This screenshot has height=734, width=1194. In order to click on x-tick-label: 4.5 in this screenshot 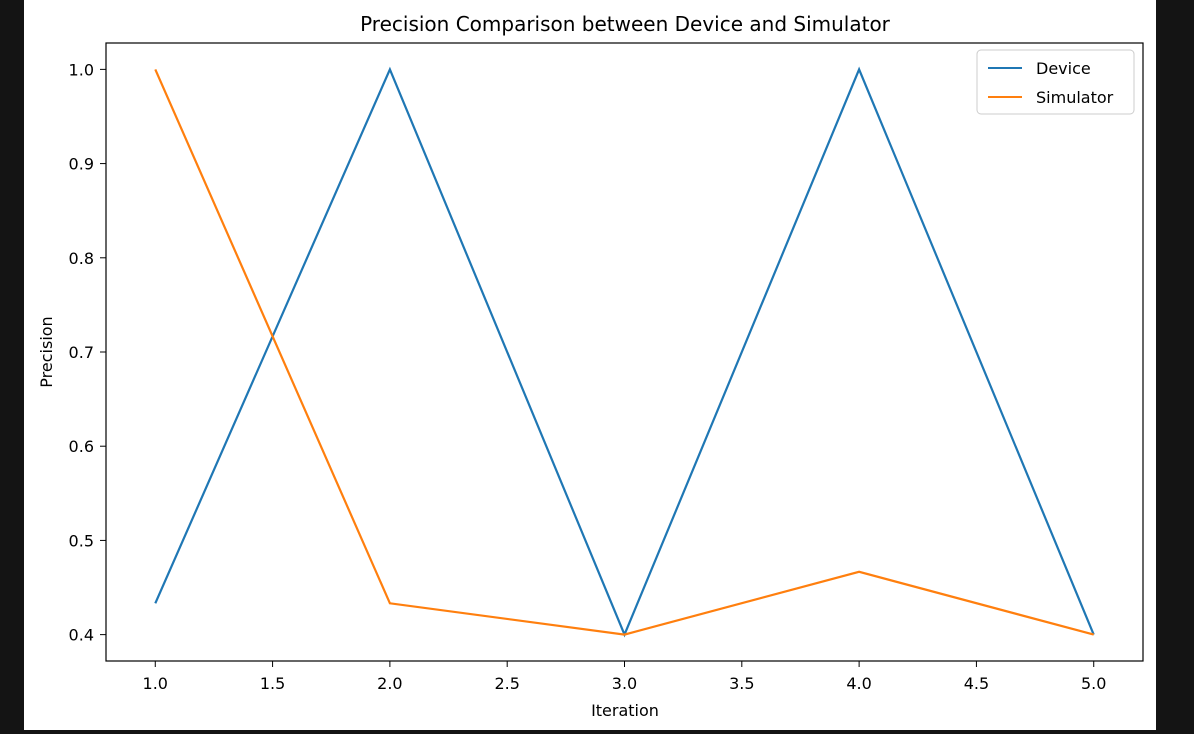, I will do `click(976, 683)`.